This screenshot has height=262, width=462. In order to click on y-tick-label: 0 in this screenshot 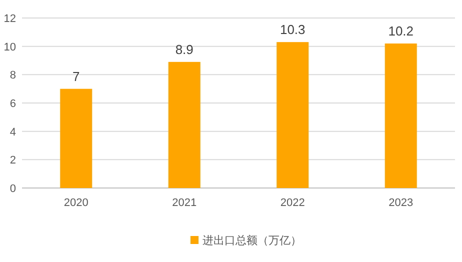, I will do `click(13, 189)`.